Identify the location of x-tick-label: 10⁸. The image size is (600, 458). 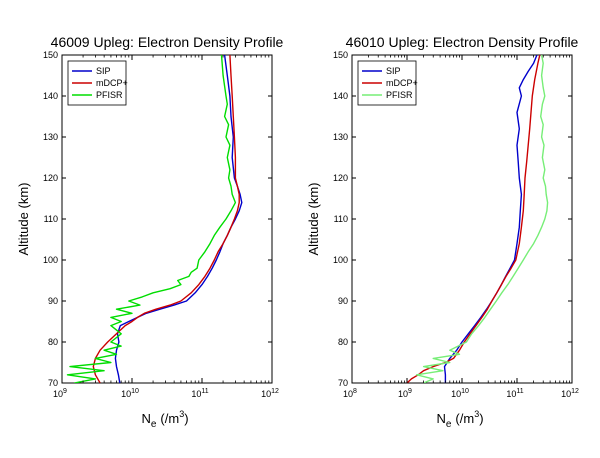
(350, 393).